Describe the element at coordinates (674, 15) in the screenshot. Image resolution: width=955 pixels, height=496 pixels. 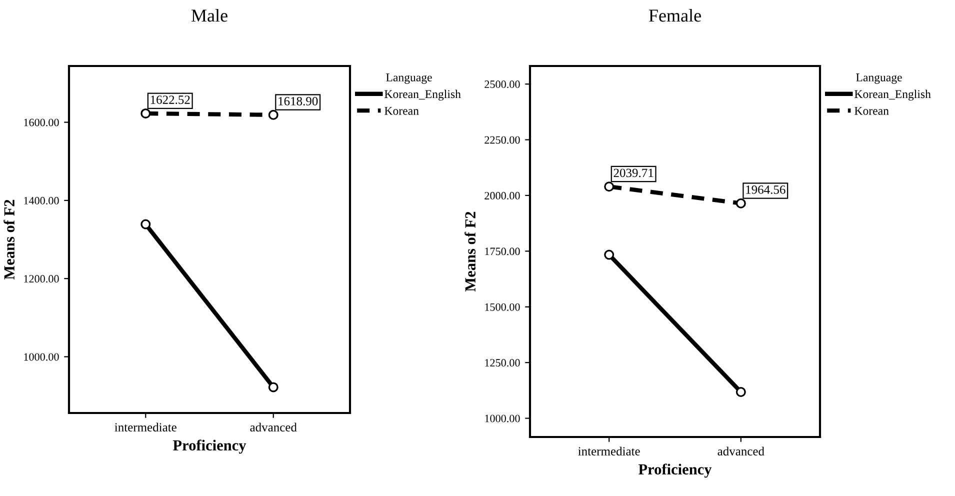
I see `chart-title: Female` at that location.